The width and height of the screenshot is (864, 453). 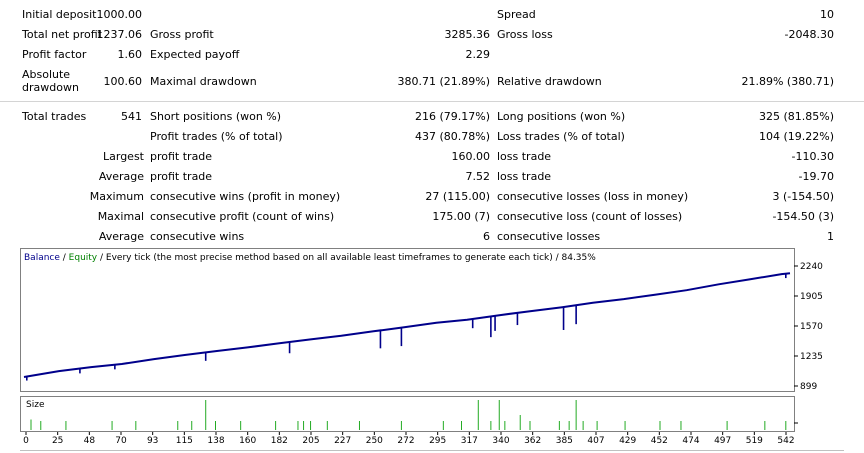 What do you see at coordinates (123, 81) in the screenshot?
I see `absolute-drawdown-value: 100.60` at bounding box center [123, 81].